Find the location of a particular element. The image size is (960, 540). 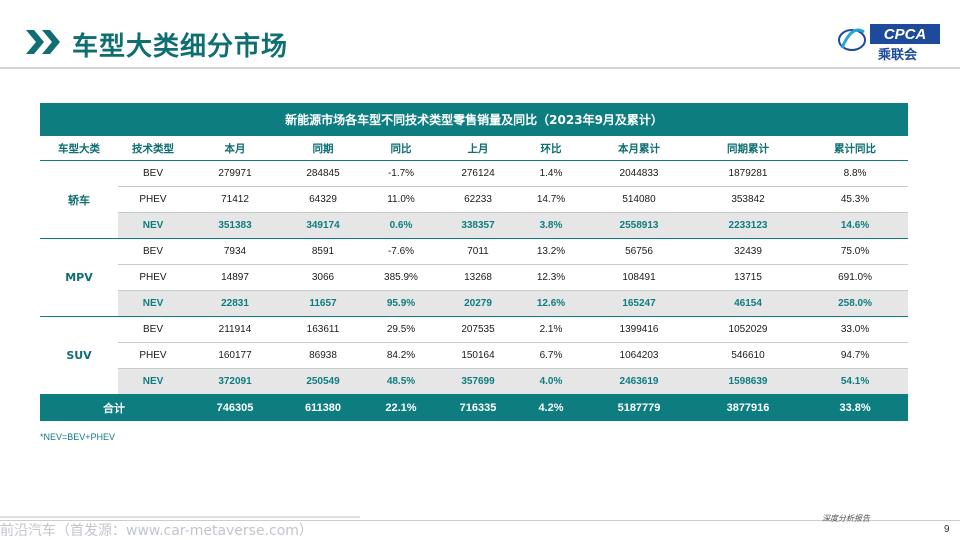

table-cell: 2463619 is located at coordinates (639, 381).